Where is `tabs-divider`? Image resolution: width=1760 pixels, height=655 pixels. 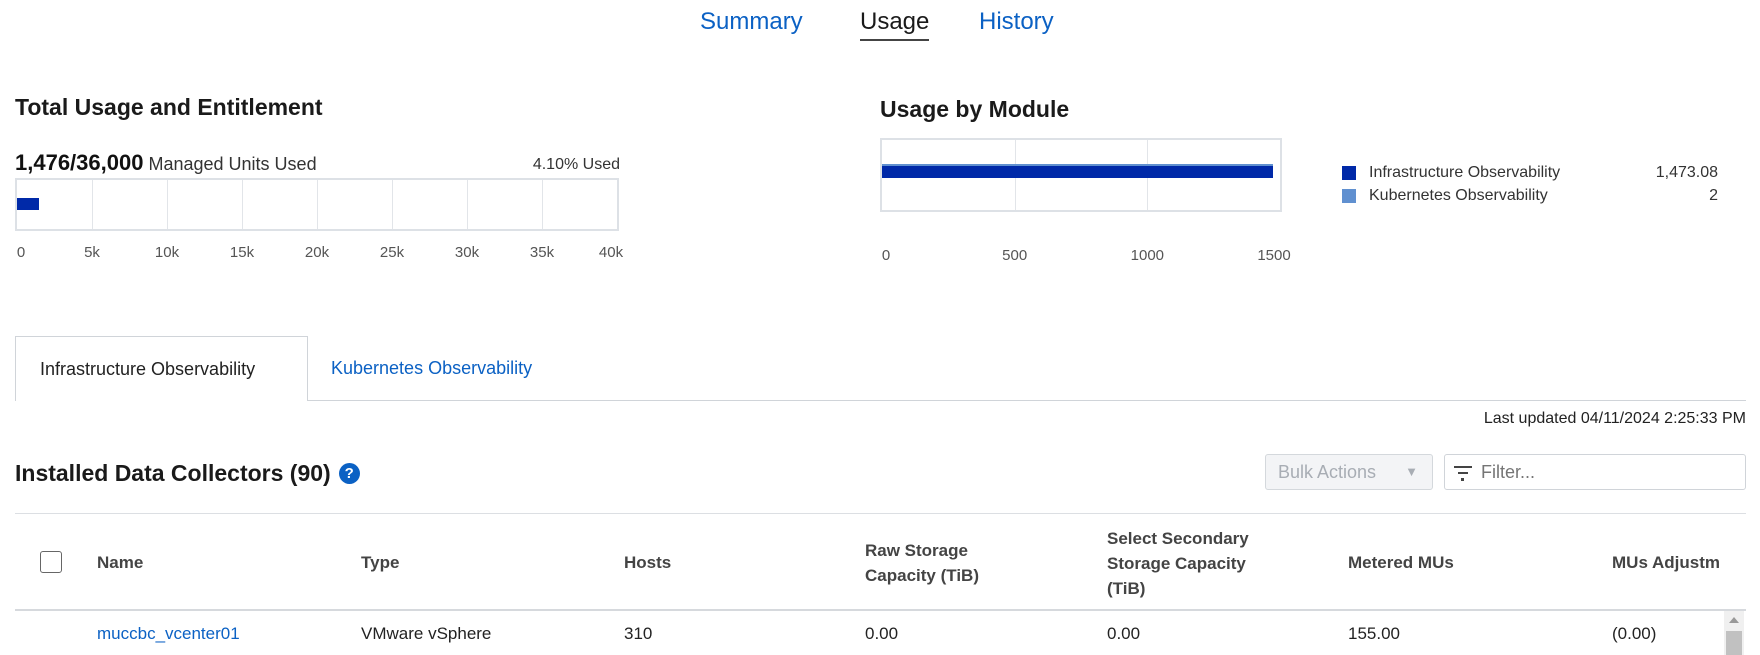
tabs-divider is located at coordinates (880, 400).